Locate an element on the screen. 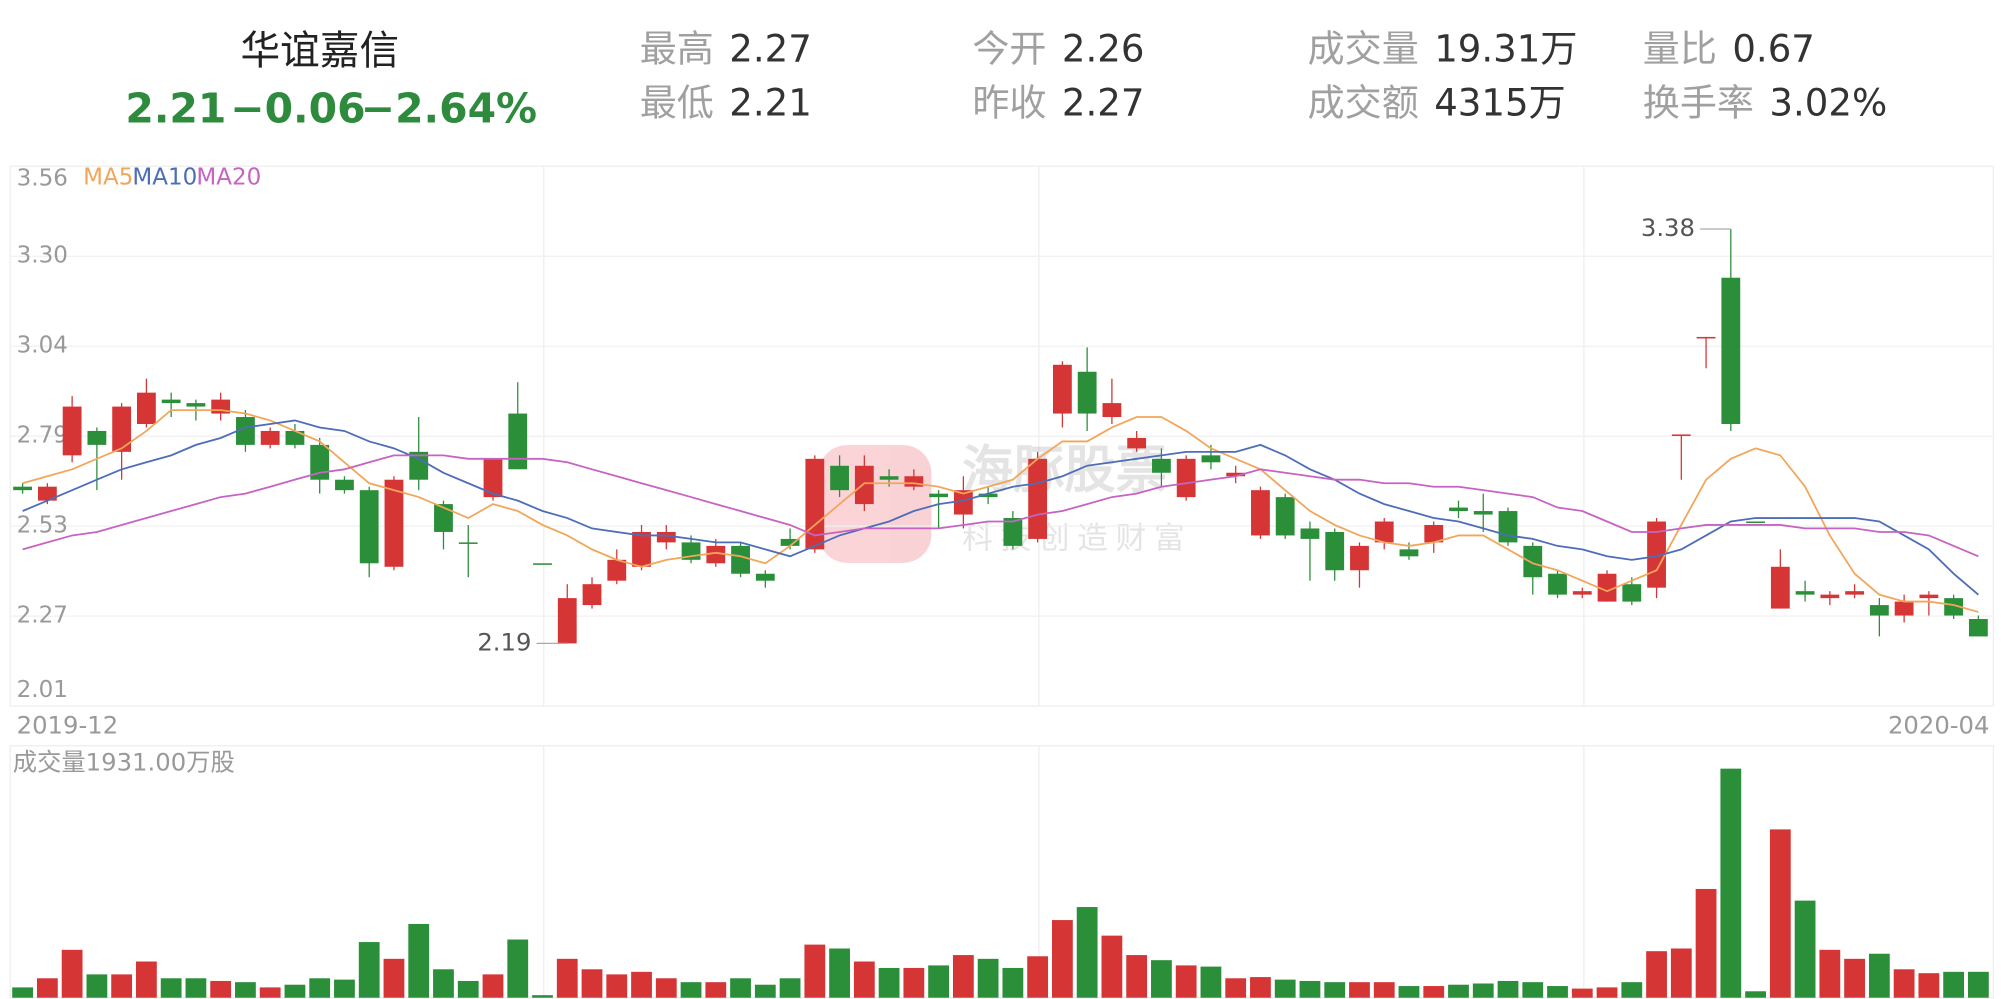 The width and height of the screenshot is (2001, 999). stat-label: 成交额 is located at coordinates (1363, 102).